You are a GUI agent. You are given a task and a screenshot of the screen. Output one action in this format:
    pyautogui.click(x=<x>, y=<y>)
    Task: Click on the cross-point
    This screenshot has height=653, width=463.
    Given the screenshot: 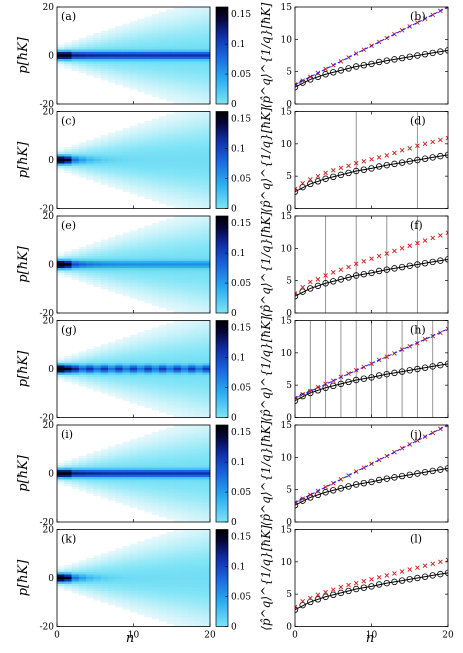 What is the action you would take?
    pyautogui.click(x=402, y=150)
    